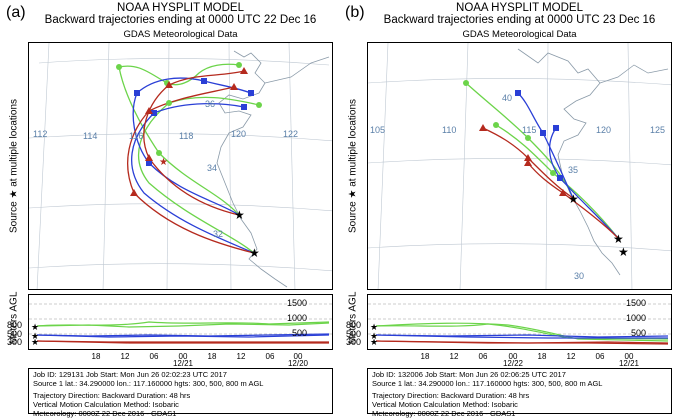  I want to click on date-tick: 12/20, so click(298, 363).